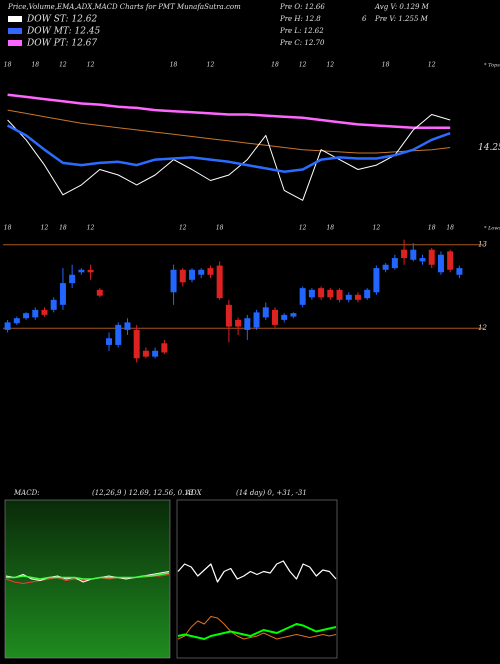 This screenshot has width=500, height=664. What do you see at coordinates (364, 19) in the screenshot?
I see `info-text: 6` at bounding box center [364, 19].